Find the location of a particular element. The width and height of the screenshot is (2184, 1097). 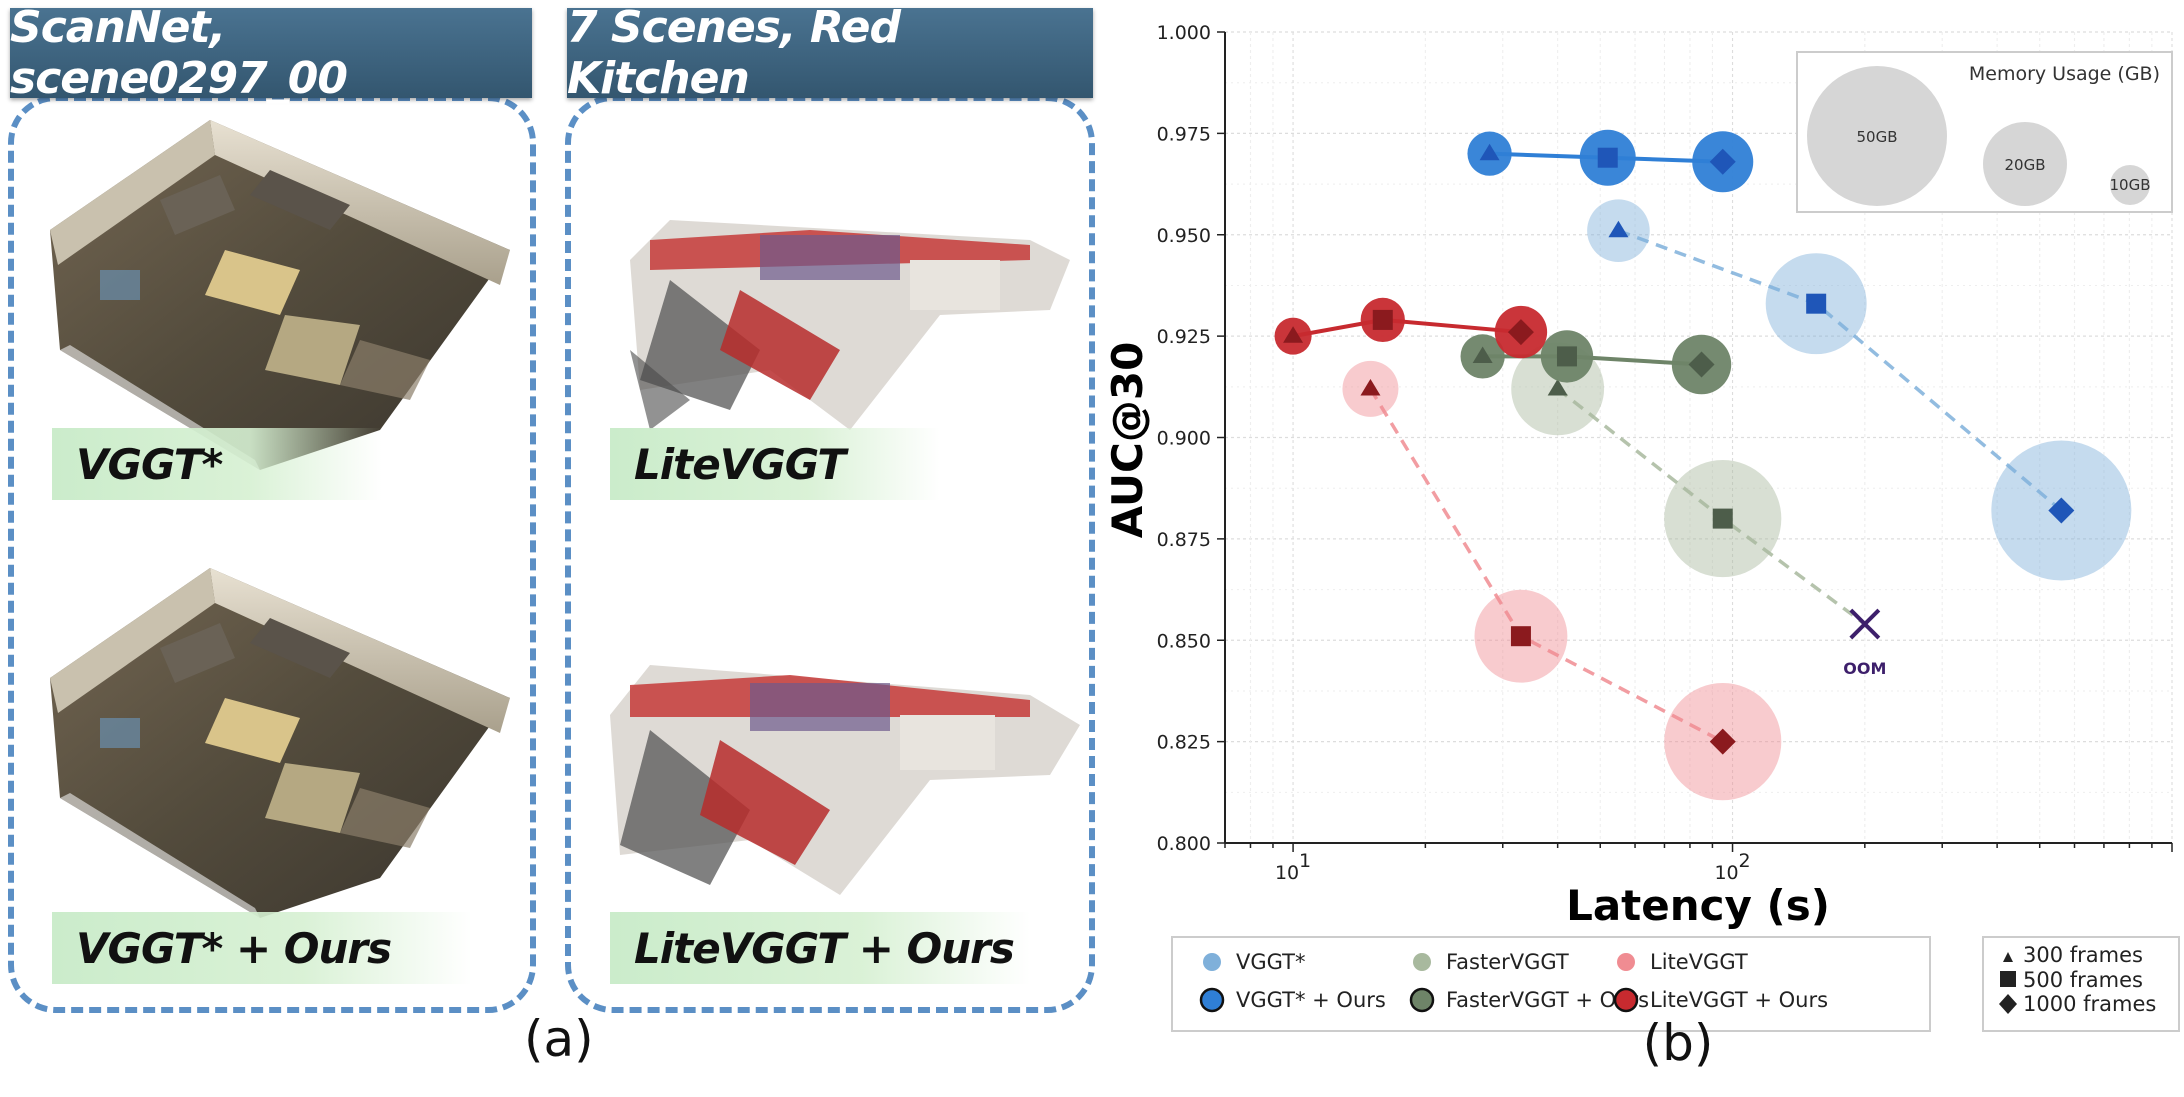

series-vggt is located at coordinates (1859, 390).